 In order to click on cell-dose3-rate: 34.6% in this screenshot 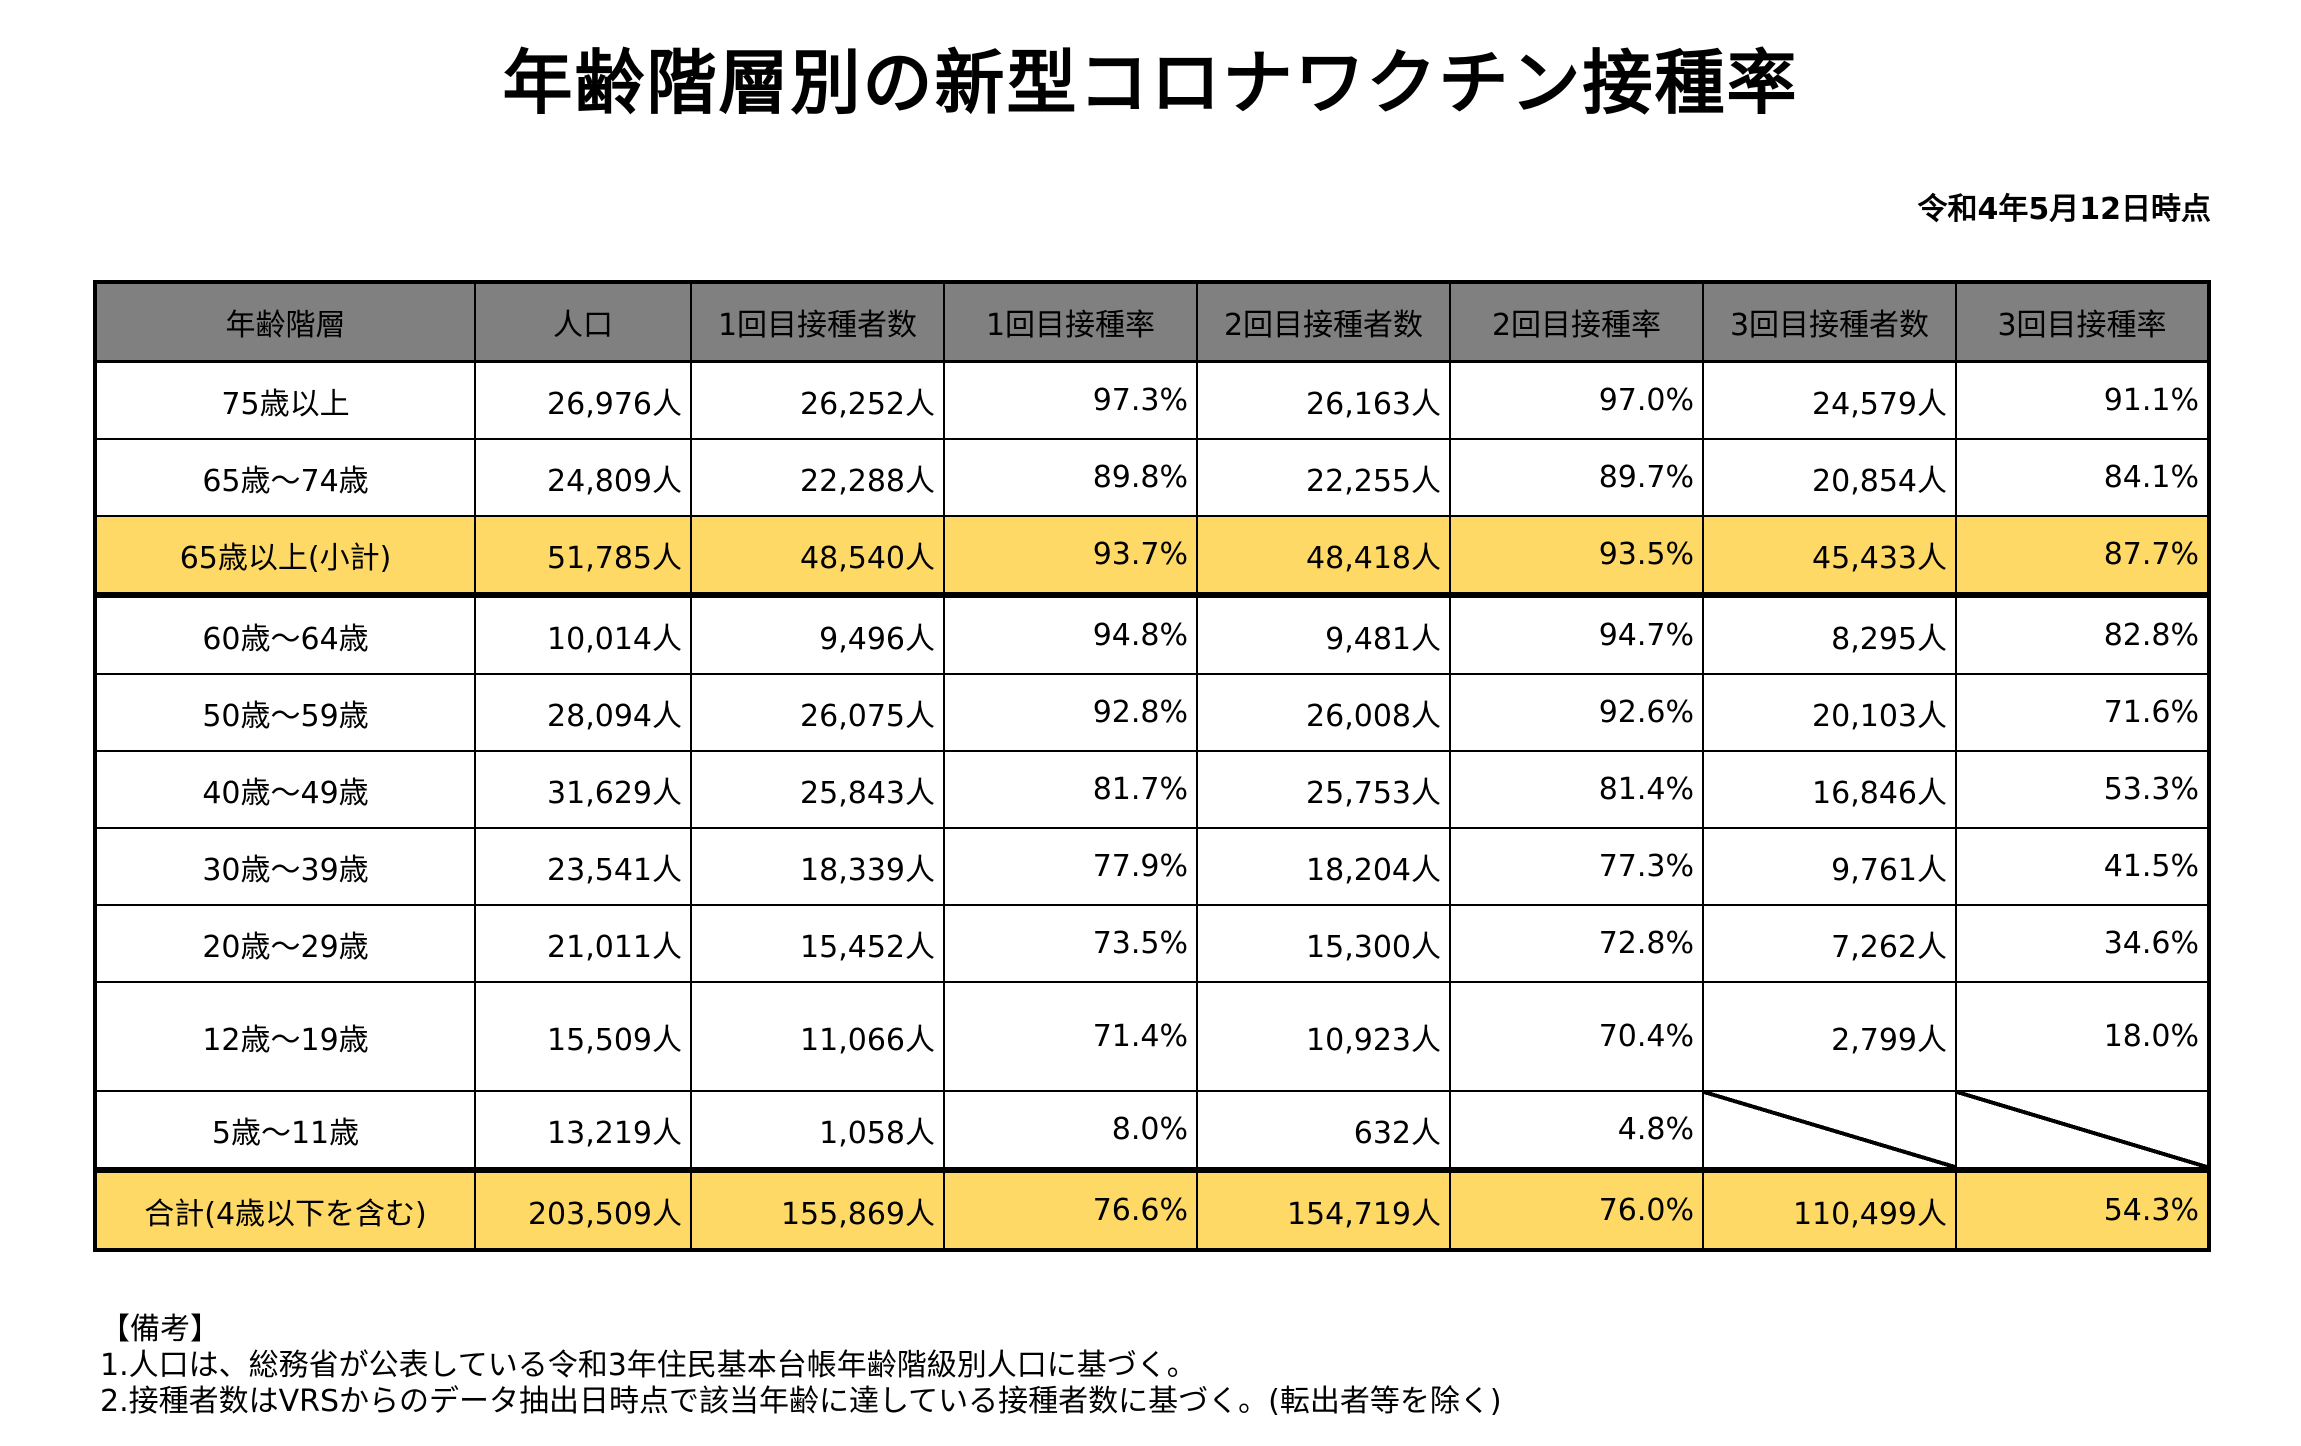, I will do `click(2082, 943)`.